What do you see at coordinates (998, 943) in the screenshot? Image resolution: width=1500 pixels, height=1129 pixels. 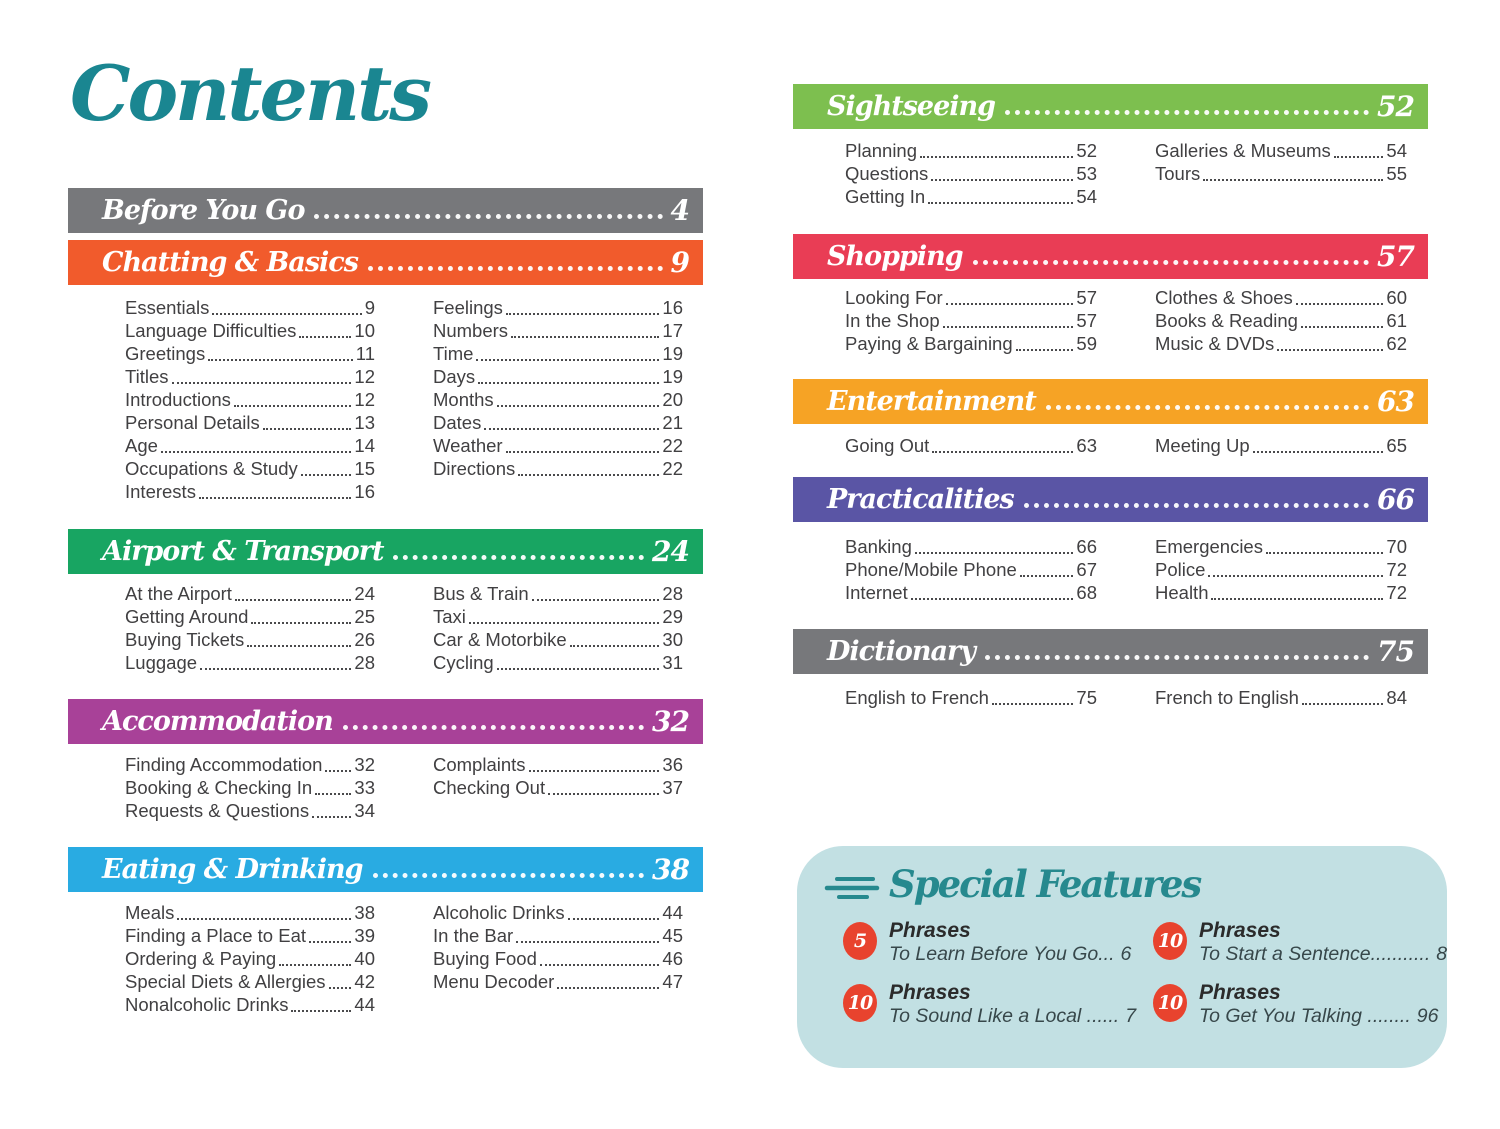 I see `feature-item: 5 Phrases To Learn Before You Go... 6` at bounding box center [998, 943].